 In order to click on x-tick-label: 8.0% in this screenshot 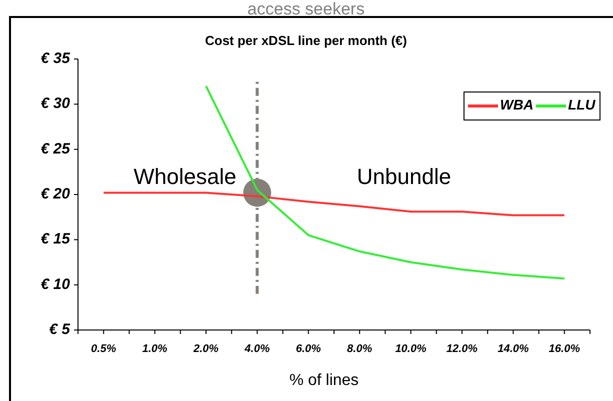, I will do `click(359, 349)`.